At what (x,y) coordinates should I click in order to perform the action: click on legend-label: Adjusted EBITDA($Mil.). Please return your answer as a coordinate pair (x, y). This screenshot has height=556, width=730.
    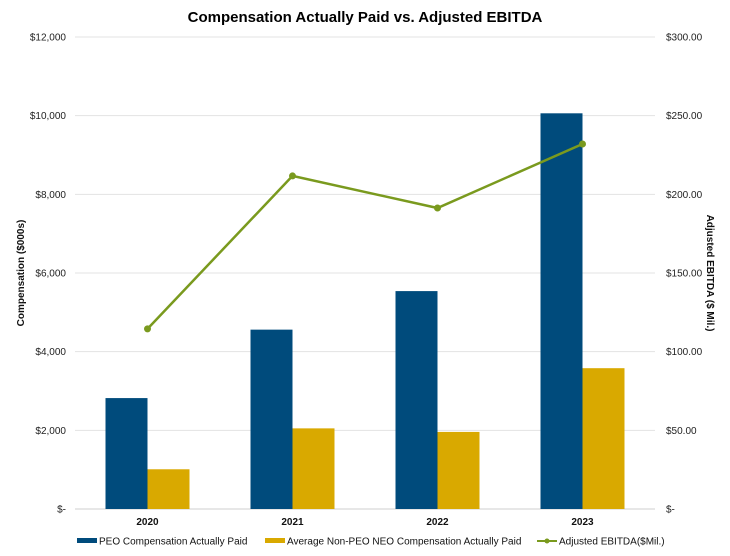
    Looking at the image, I should click on (612, 542).